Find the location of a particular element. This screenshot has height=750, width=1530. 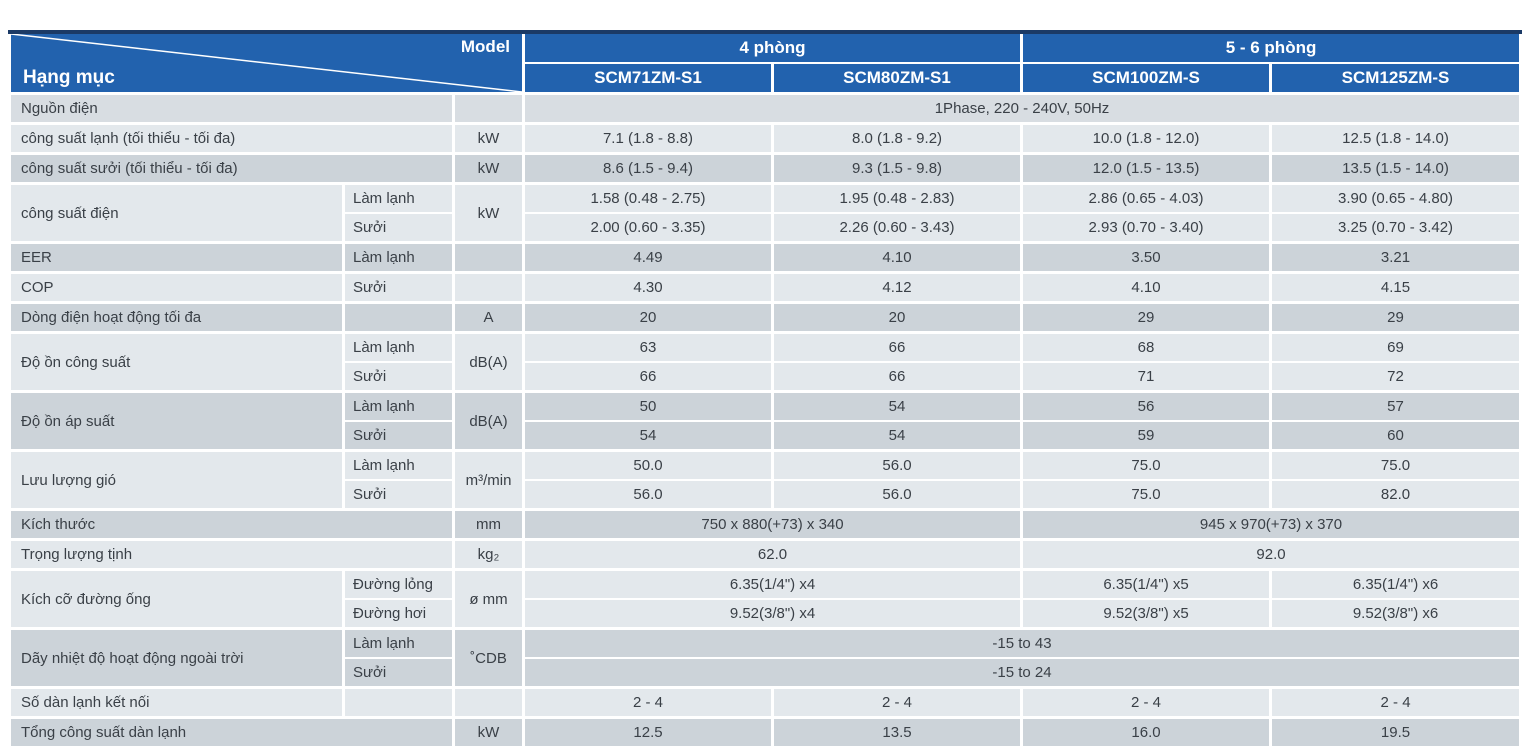

spec-value: 60 is located at coordinates (1396, 436).